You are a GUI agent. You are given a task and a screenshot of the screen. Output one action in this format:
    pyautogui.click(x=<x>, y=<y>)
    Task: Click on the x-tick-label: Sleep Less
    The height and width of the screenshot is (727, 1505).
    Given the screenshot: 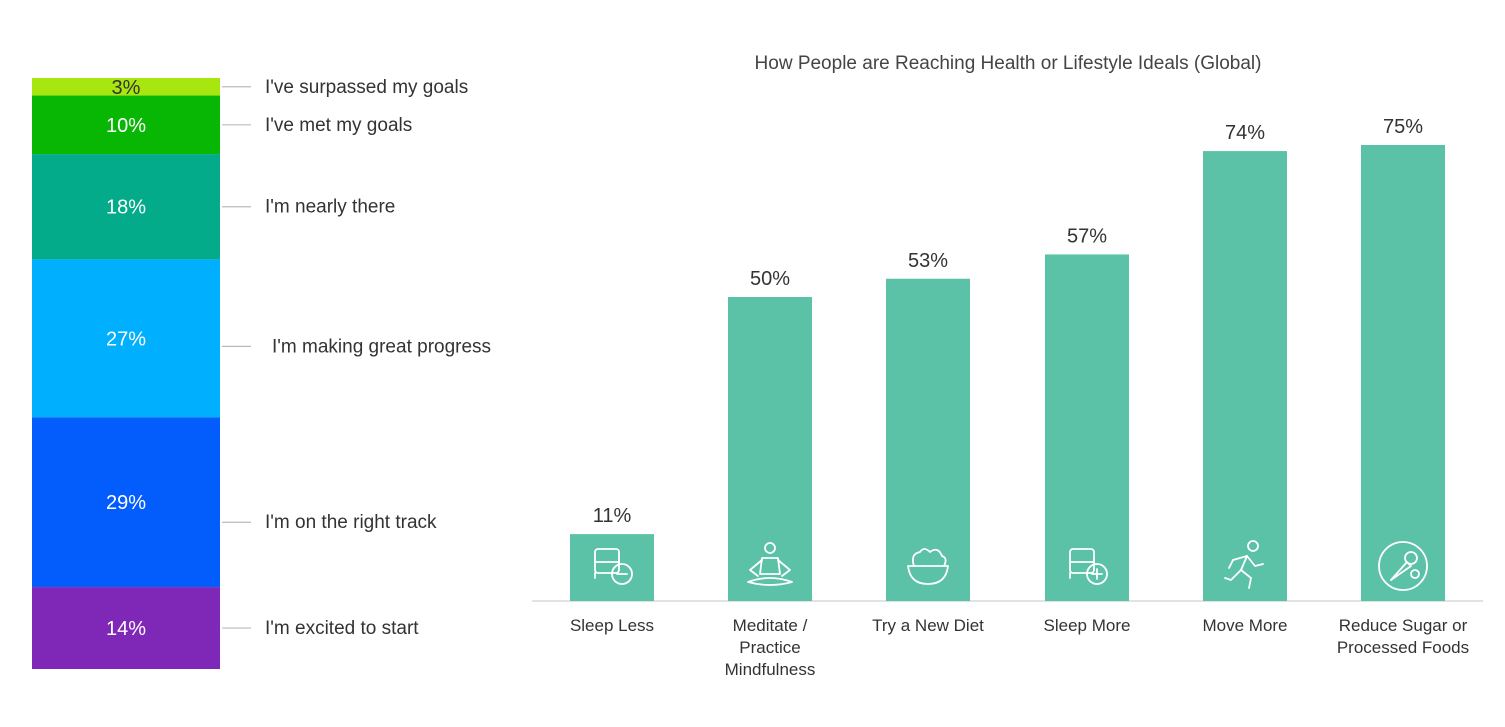 What is the action you would take?
    pyautogui.click(x=612, y=625)
    